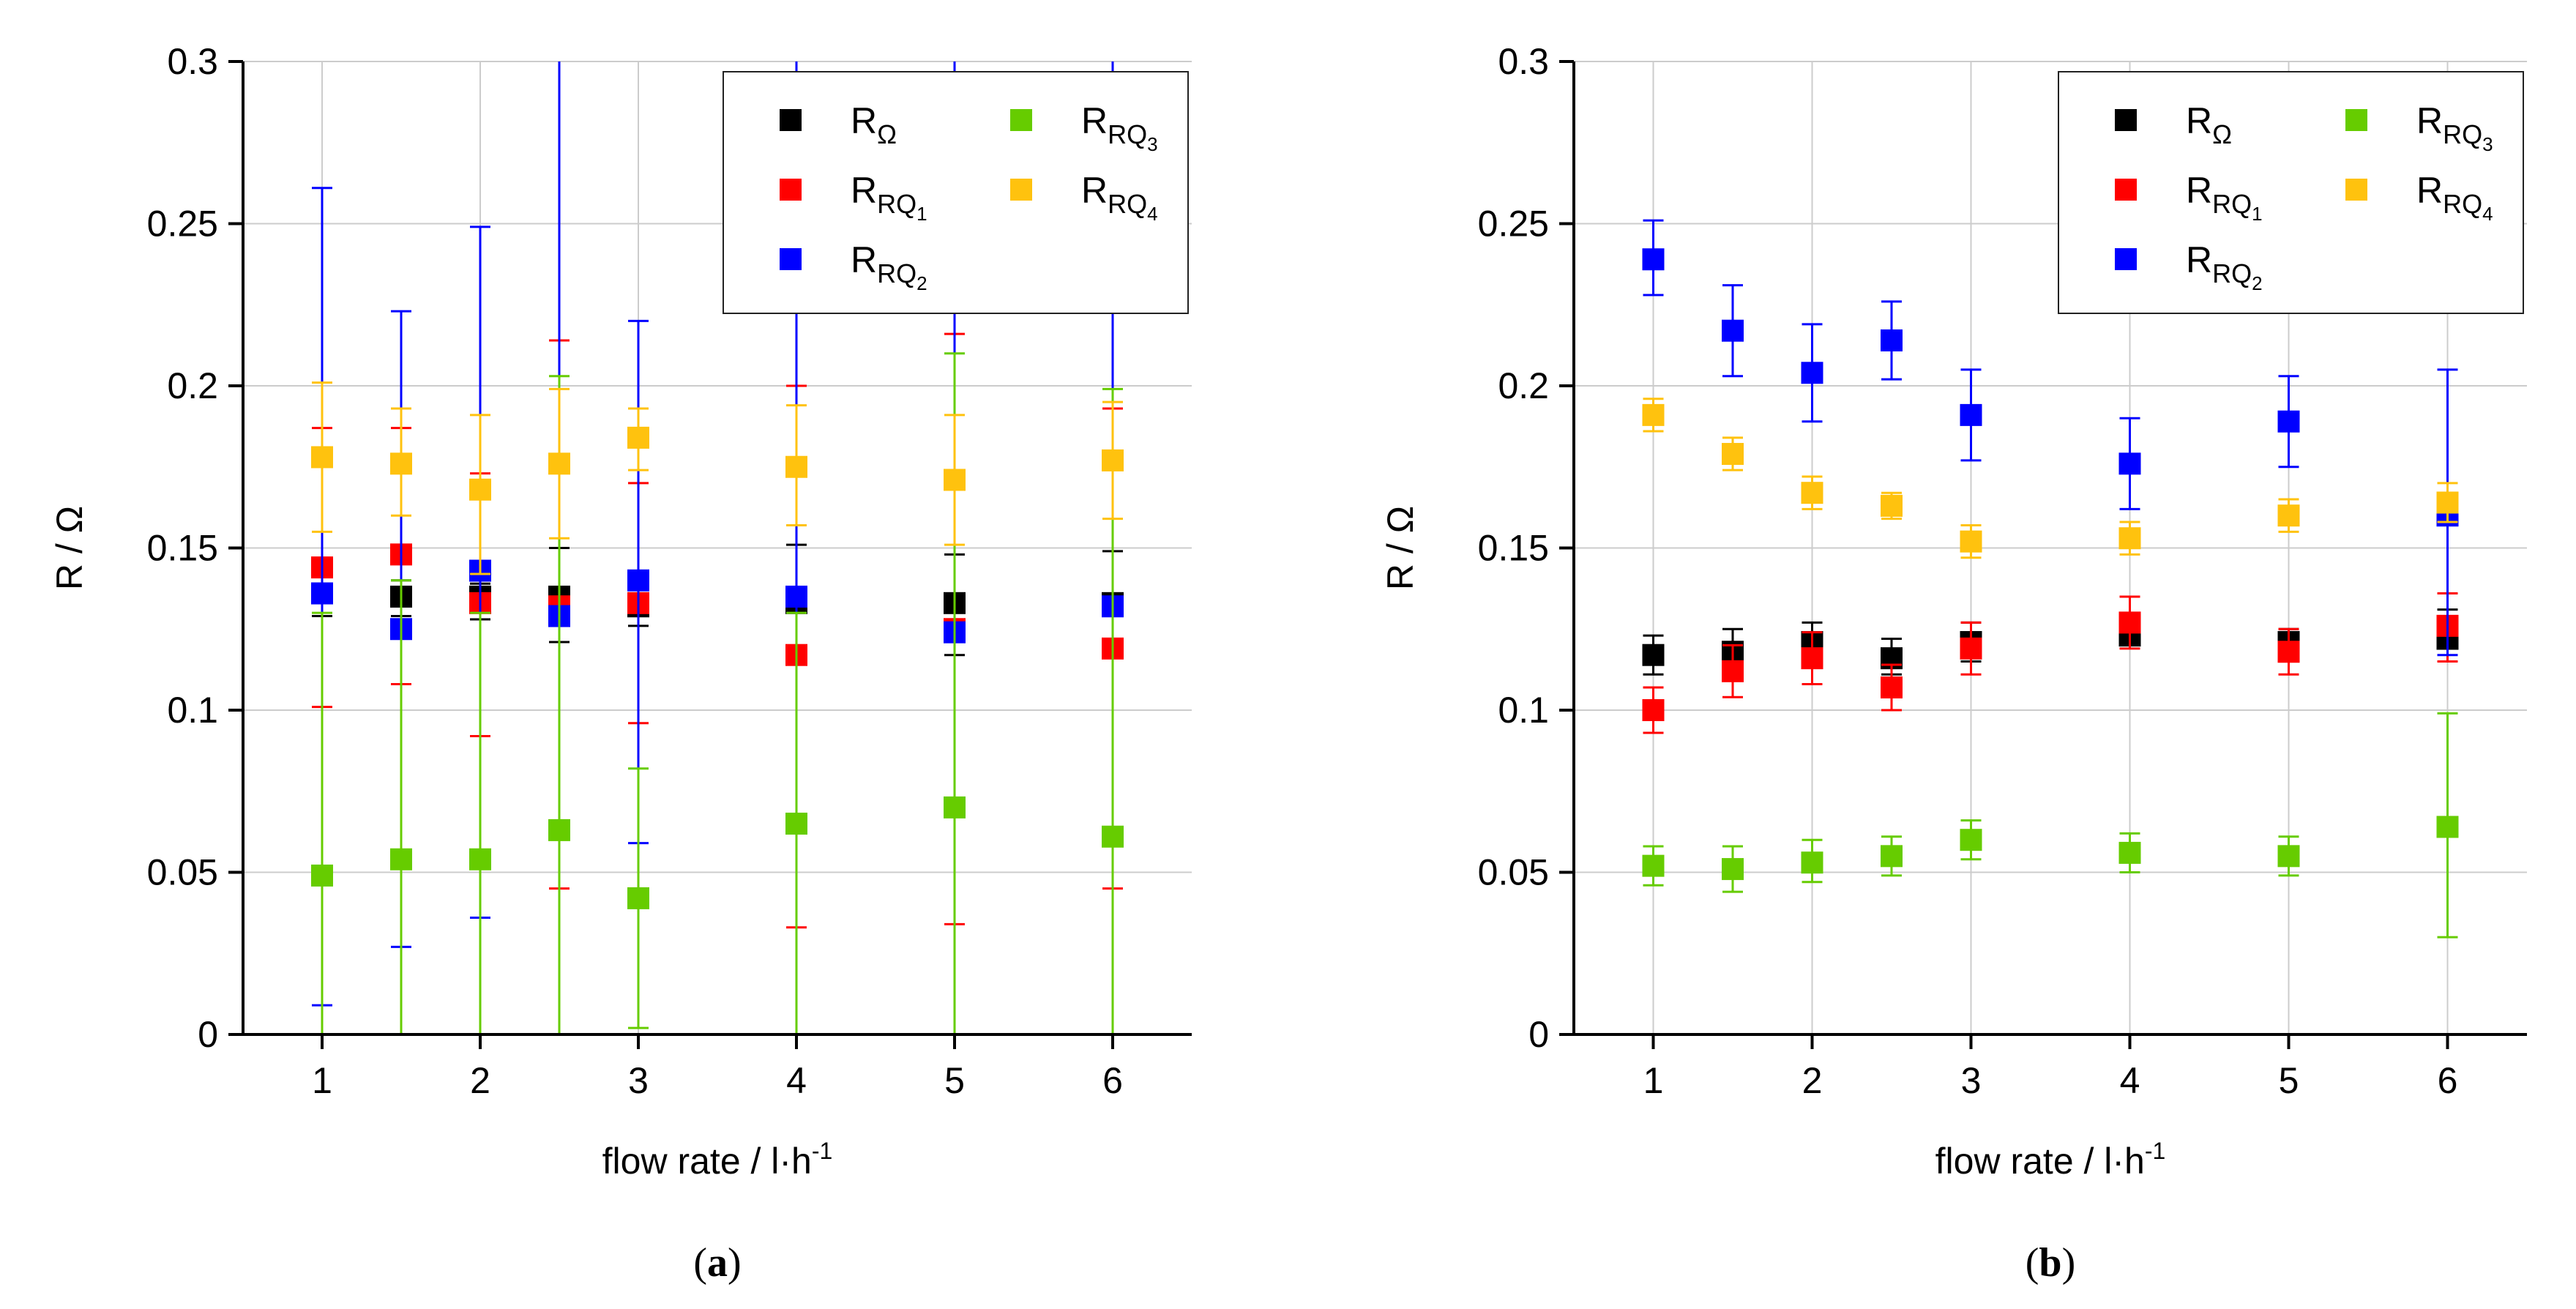 Image resolution: width=2576 pixels, height=1309 pixels. Describe the element at coordinates (2155, 1151) in the screenshot. I see `x-axis-label-sup: -1` at that location.